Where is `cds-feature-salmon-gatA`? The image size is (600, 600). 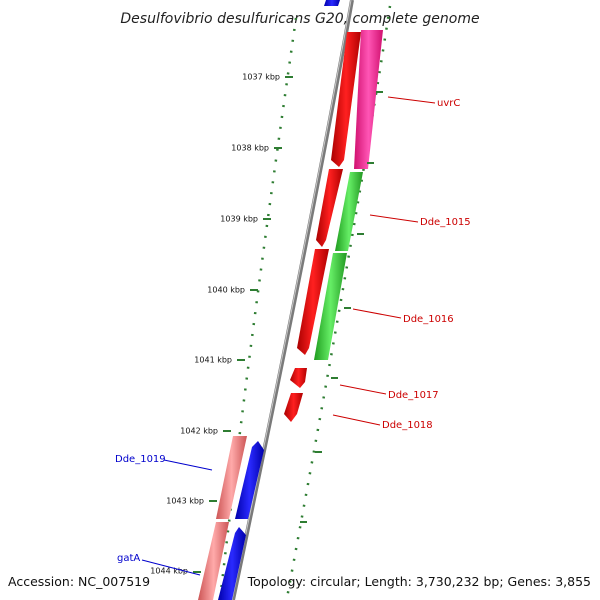 cds-feature-salmon-gatA is located at coordinates (213, 561).